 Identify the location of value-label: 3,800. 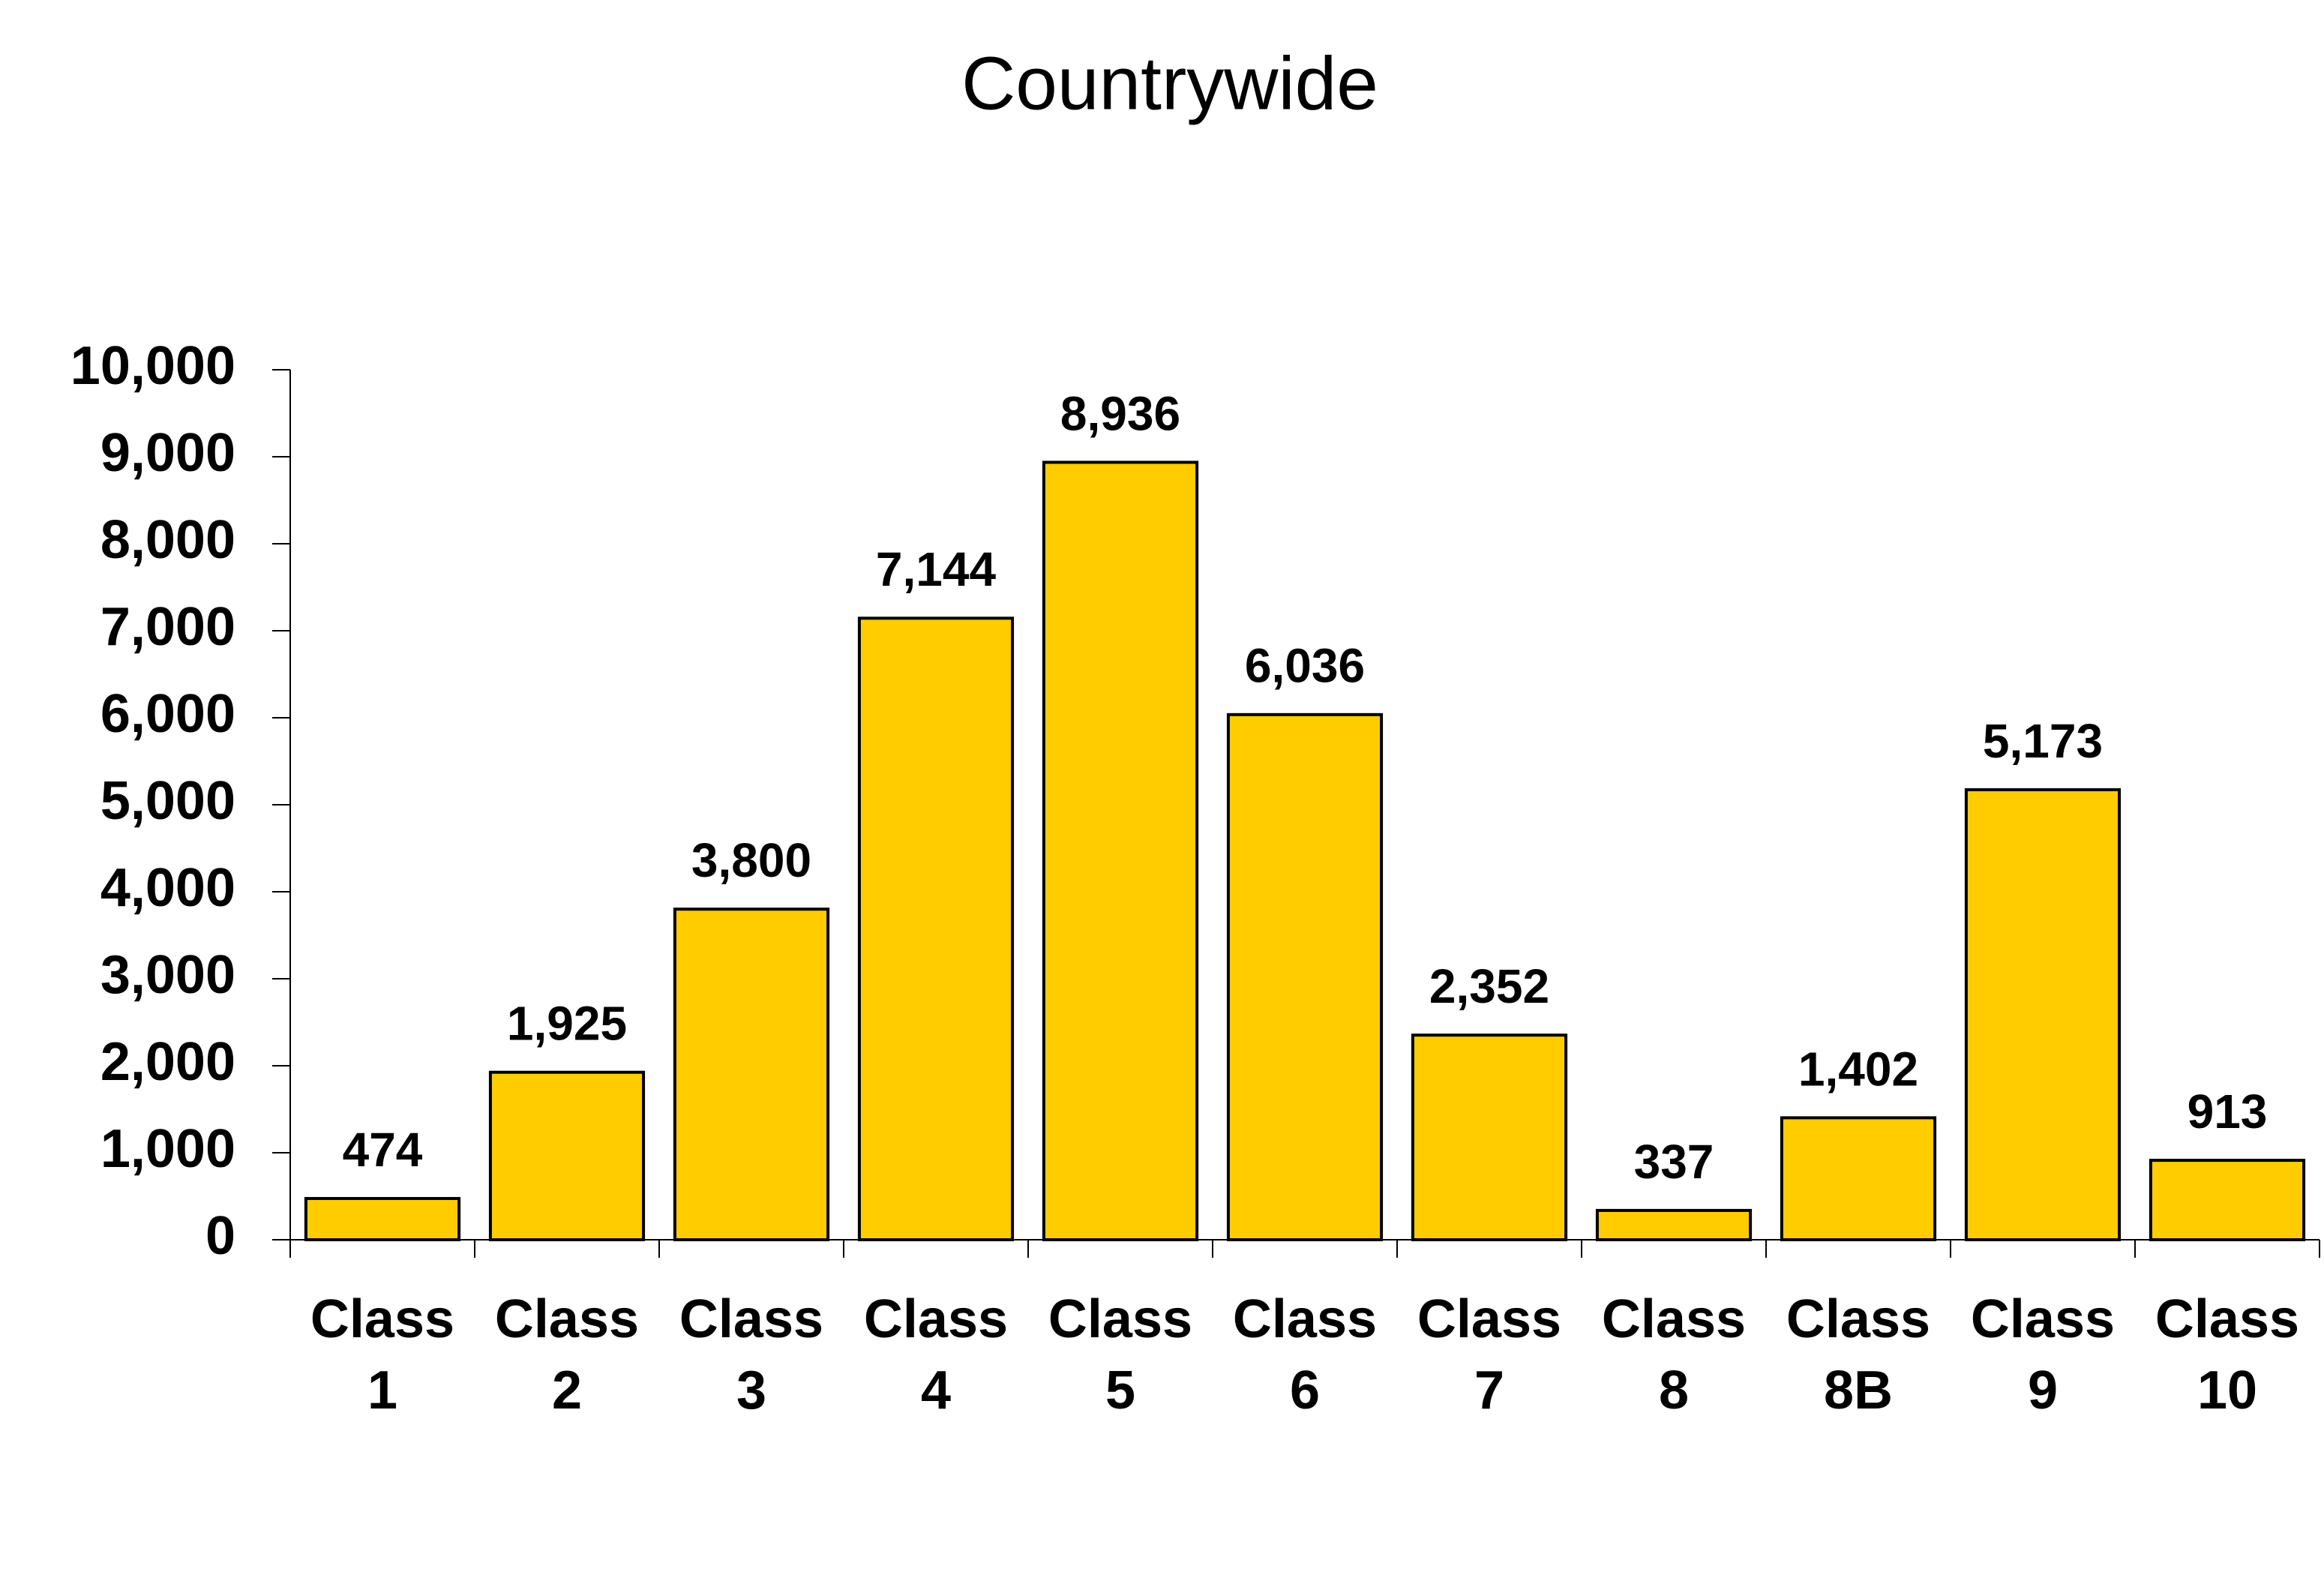
(751, 860).